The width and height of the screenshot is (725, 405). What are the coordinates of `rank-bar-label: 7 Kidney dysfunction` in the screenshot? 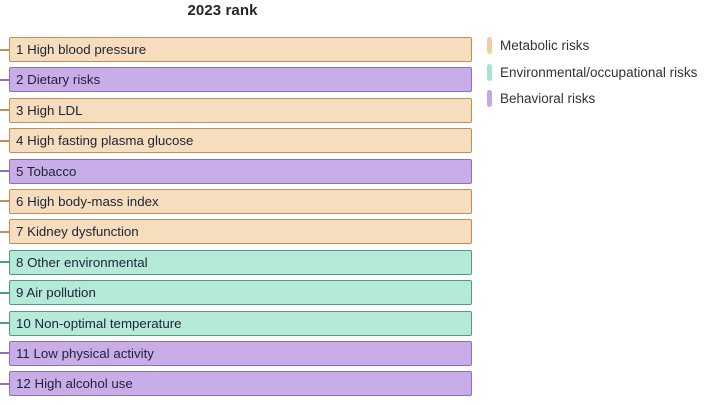 It's located at (77, 232).